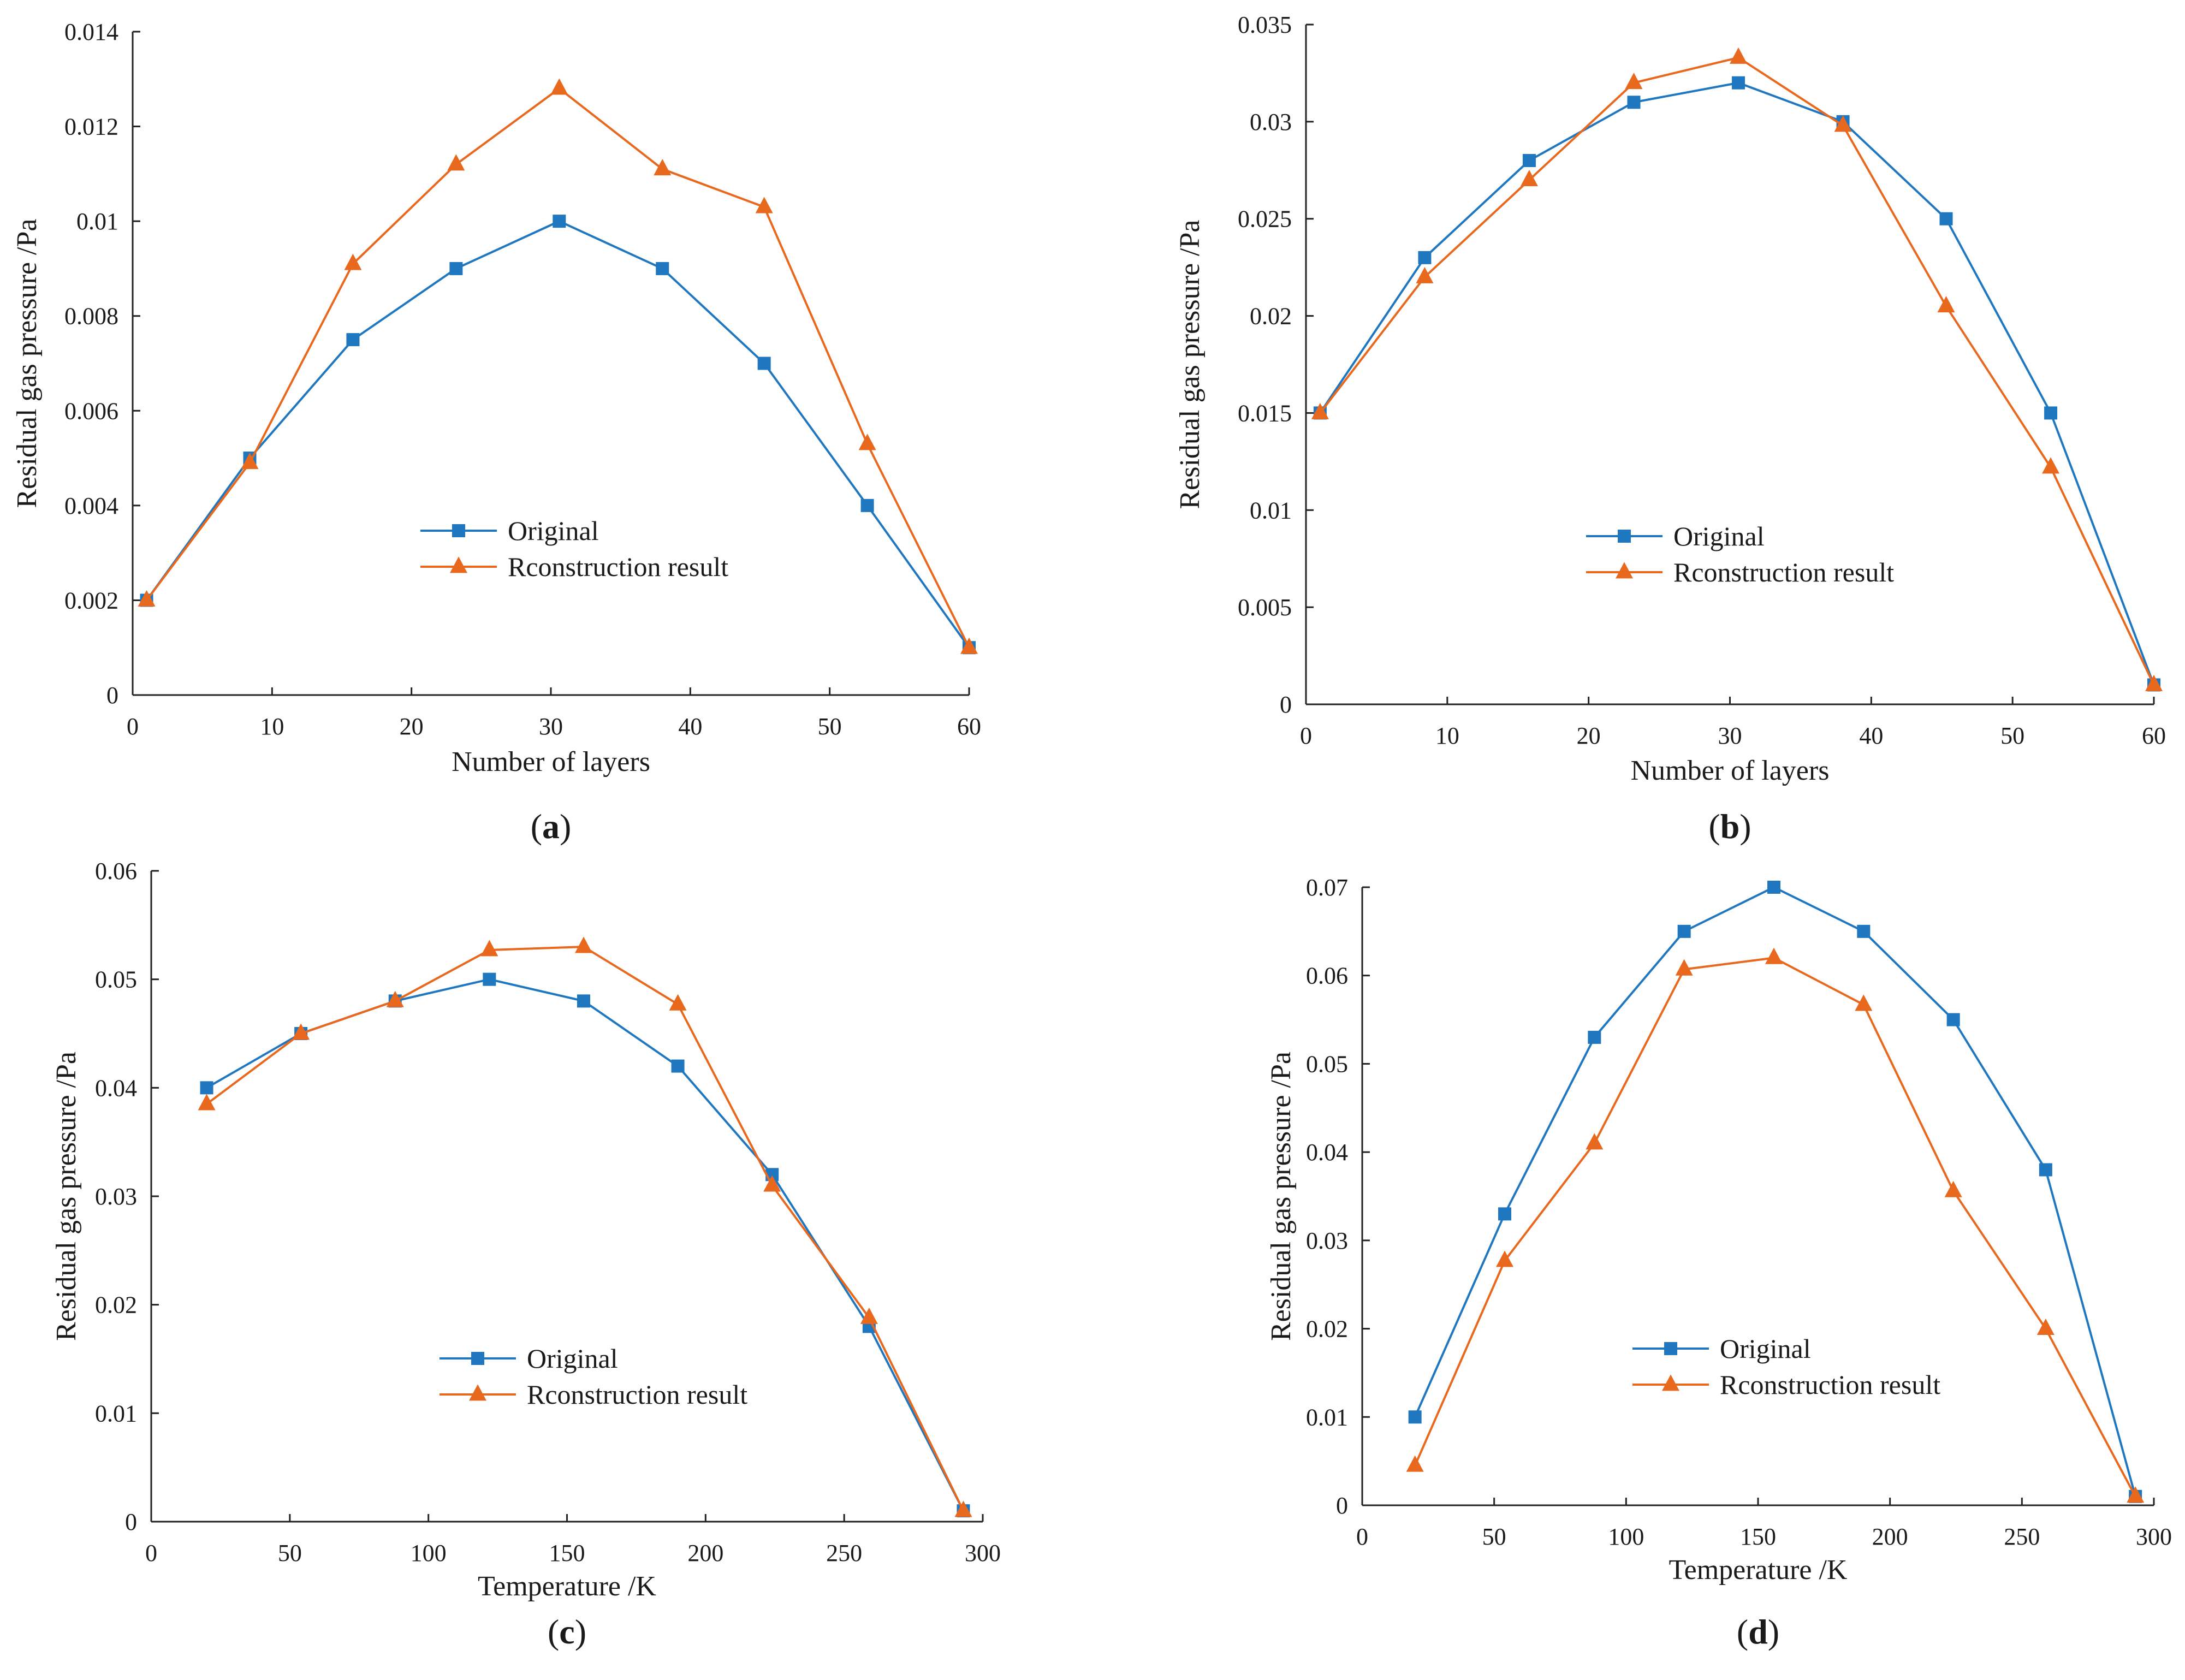 The height and width of the screenshot is (1680, 2185). Describe the element at coordinates (572, 1358) in the screenshot. I see `legend-label: Original` at that location.